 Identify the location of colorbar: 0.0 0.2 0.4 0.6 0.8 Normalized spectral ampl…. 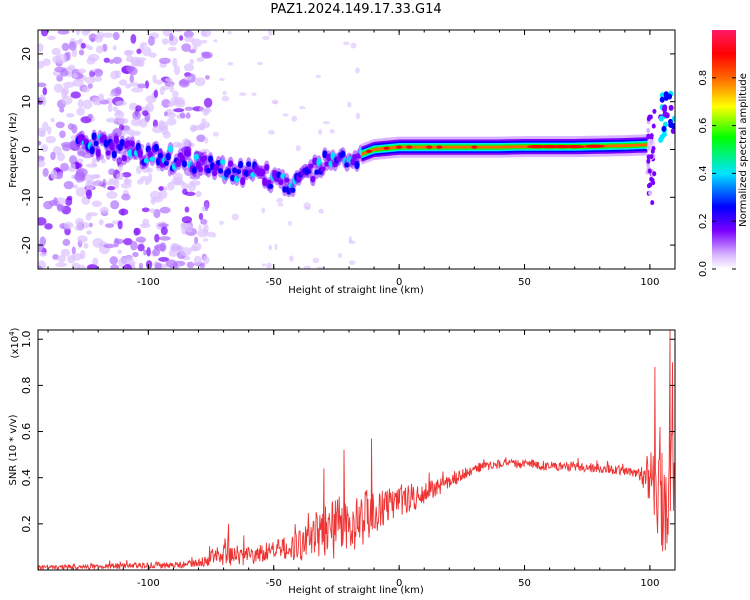
(723, 153).